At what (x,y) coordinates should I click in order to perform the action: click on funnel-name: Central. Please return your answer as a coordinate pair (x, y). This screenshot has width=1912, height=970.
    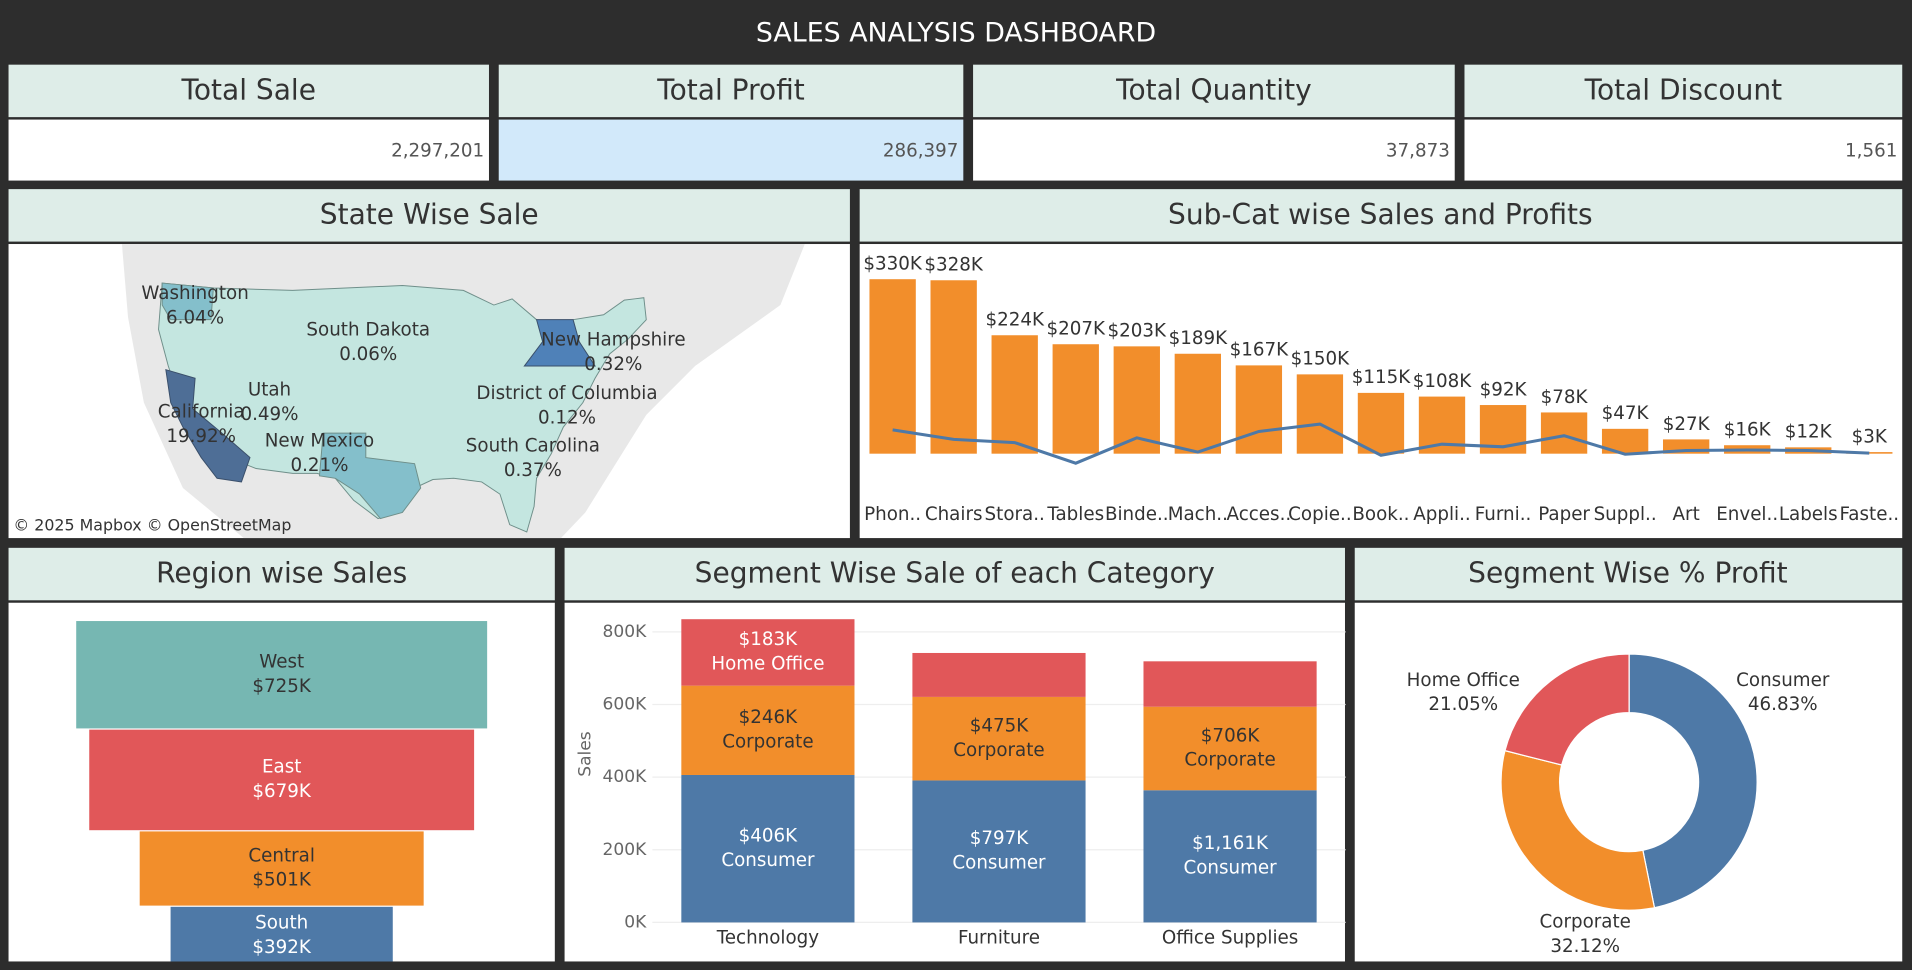
    Looking at the image, I should click on (281, 855).